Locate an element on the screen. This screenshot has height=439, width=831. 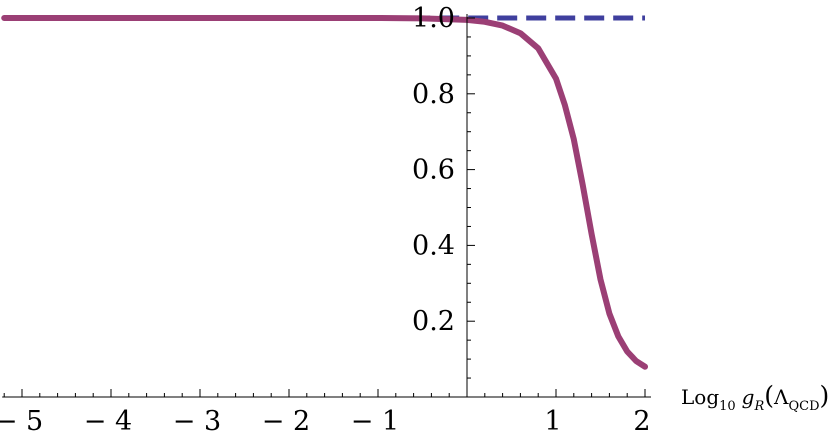
x-tick-label: 2 is located at coordinates (641, 421).